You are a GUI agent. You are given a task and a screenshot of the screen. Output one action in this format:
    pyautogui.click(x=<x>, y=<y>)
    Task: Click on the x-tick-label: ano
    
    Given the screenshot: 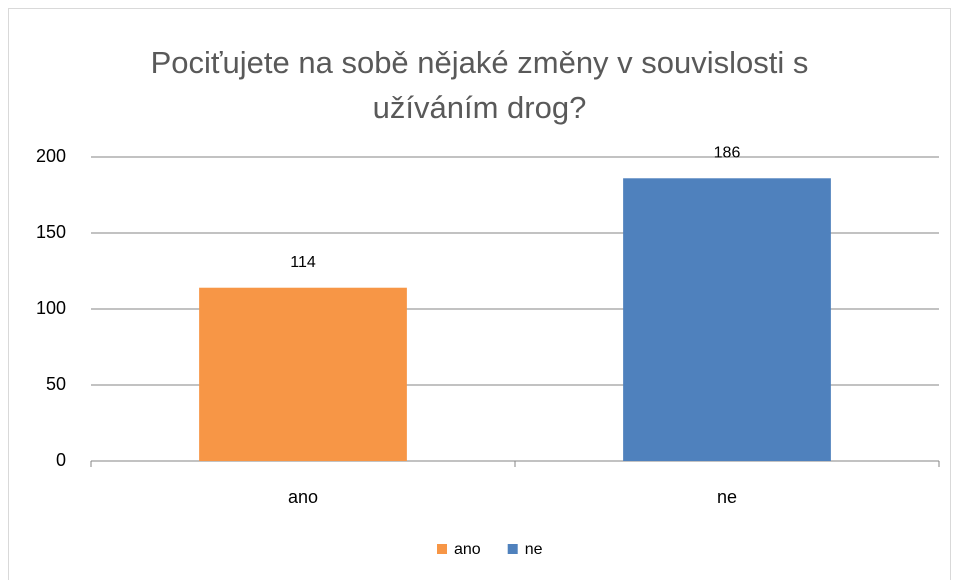 What is the action you would take?
    pyautogui.click(x=303, y=497)
    